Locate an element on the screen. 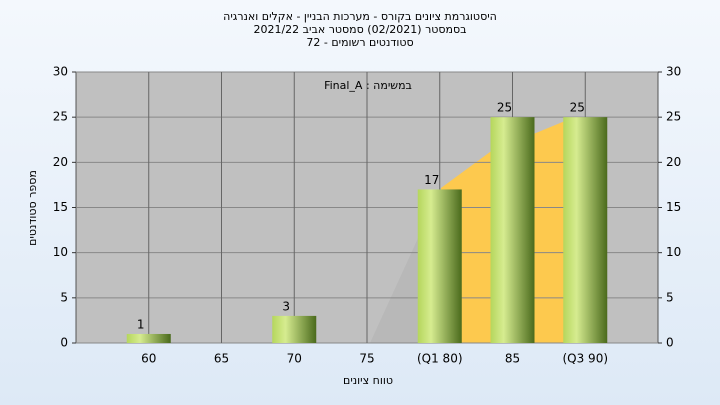 This screenshot has width=720, height=405. x-tick-label: 75 is located at coordinates (366, 359).